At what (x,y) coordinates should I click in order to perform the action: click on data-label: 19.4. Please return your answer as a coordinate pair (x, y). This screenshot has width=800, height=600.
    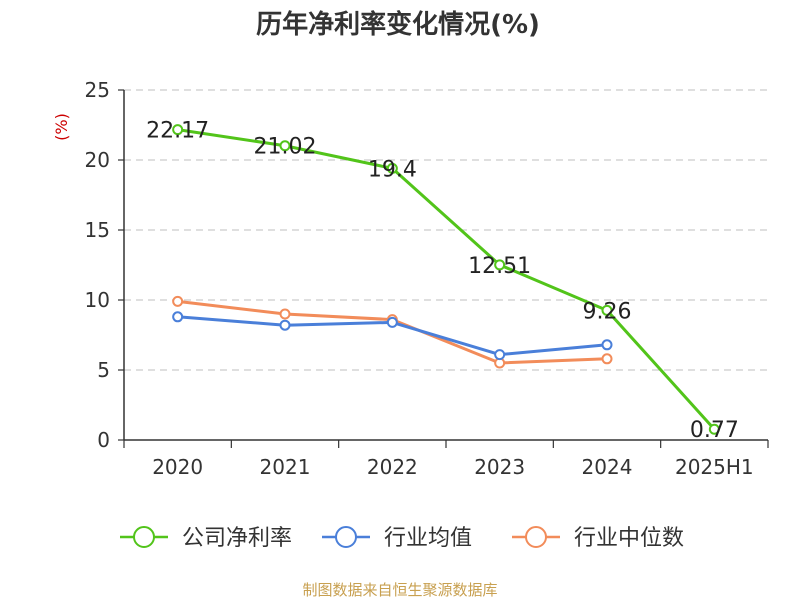
    Looking at the image, I should click on (392, 169).